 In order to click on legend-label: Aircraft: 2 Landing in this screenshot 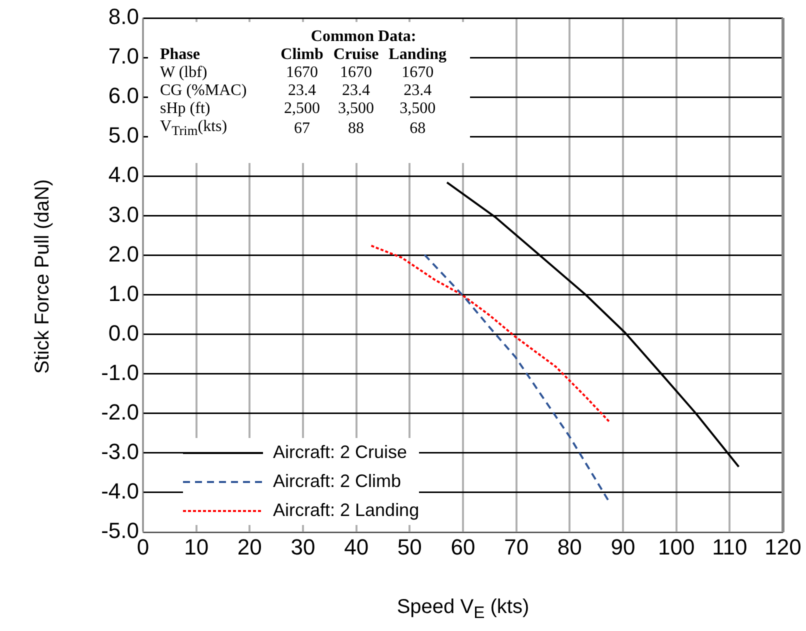, I will do `click(346, 510)`.